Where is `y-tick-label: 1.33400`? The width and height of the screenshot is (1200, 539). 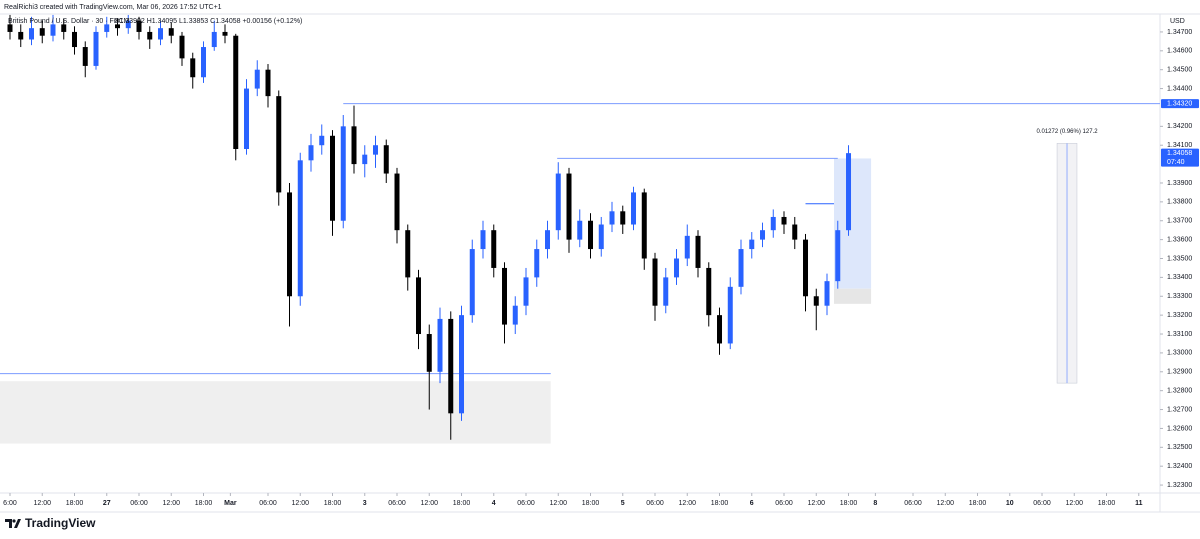
y-tick-label: 1.33400 is located at coordinates (1179, 277).